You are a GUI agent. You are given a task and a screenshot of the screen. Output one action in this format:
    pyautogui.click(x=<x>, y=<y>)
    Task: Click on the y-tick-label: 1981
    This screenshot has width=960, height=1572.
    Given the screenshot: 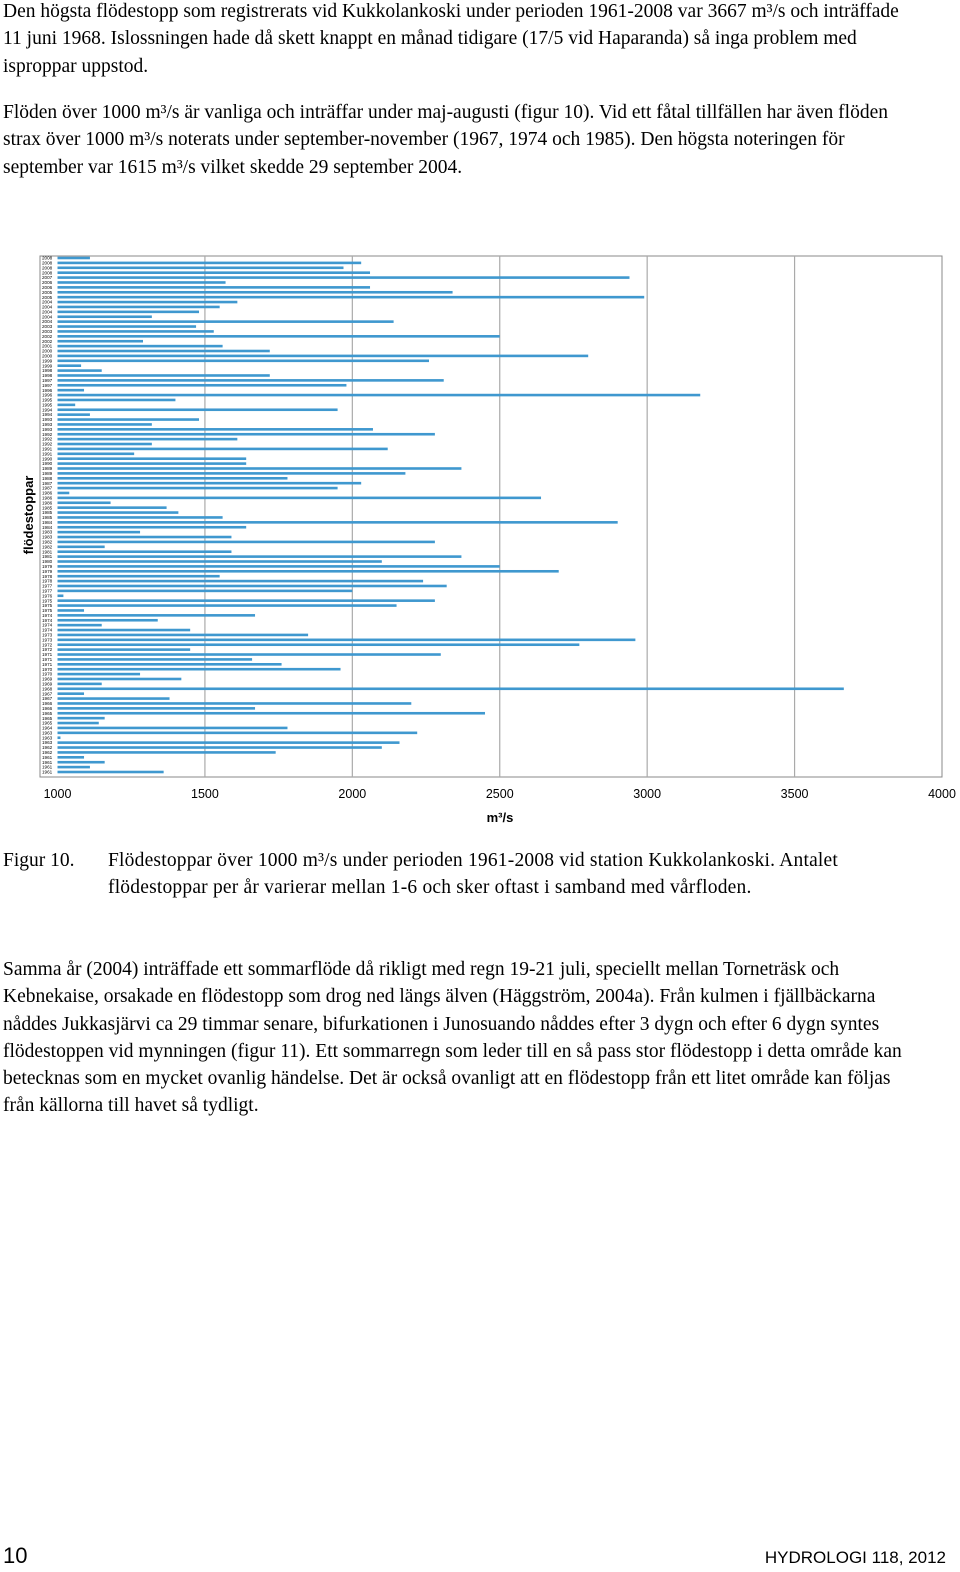 What is the action you would take?
    pyautogui.click(x=47, y=556)
    